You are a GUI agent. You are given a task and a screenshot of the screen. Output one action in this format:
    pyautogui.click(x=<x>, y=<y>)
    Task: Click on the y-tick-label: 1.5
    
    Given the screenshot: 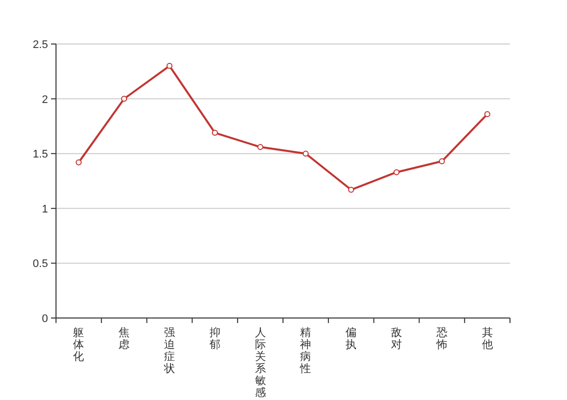 What is the action you would take?
    pyautogui.click(x=40, y=154)
    